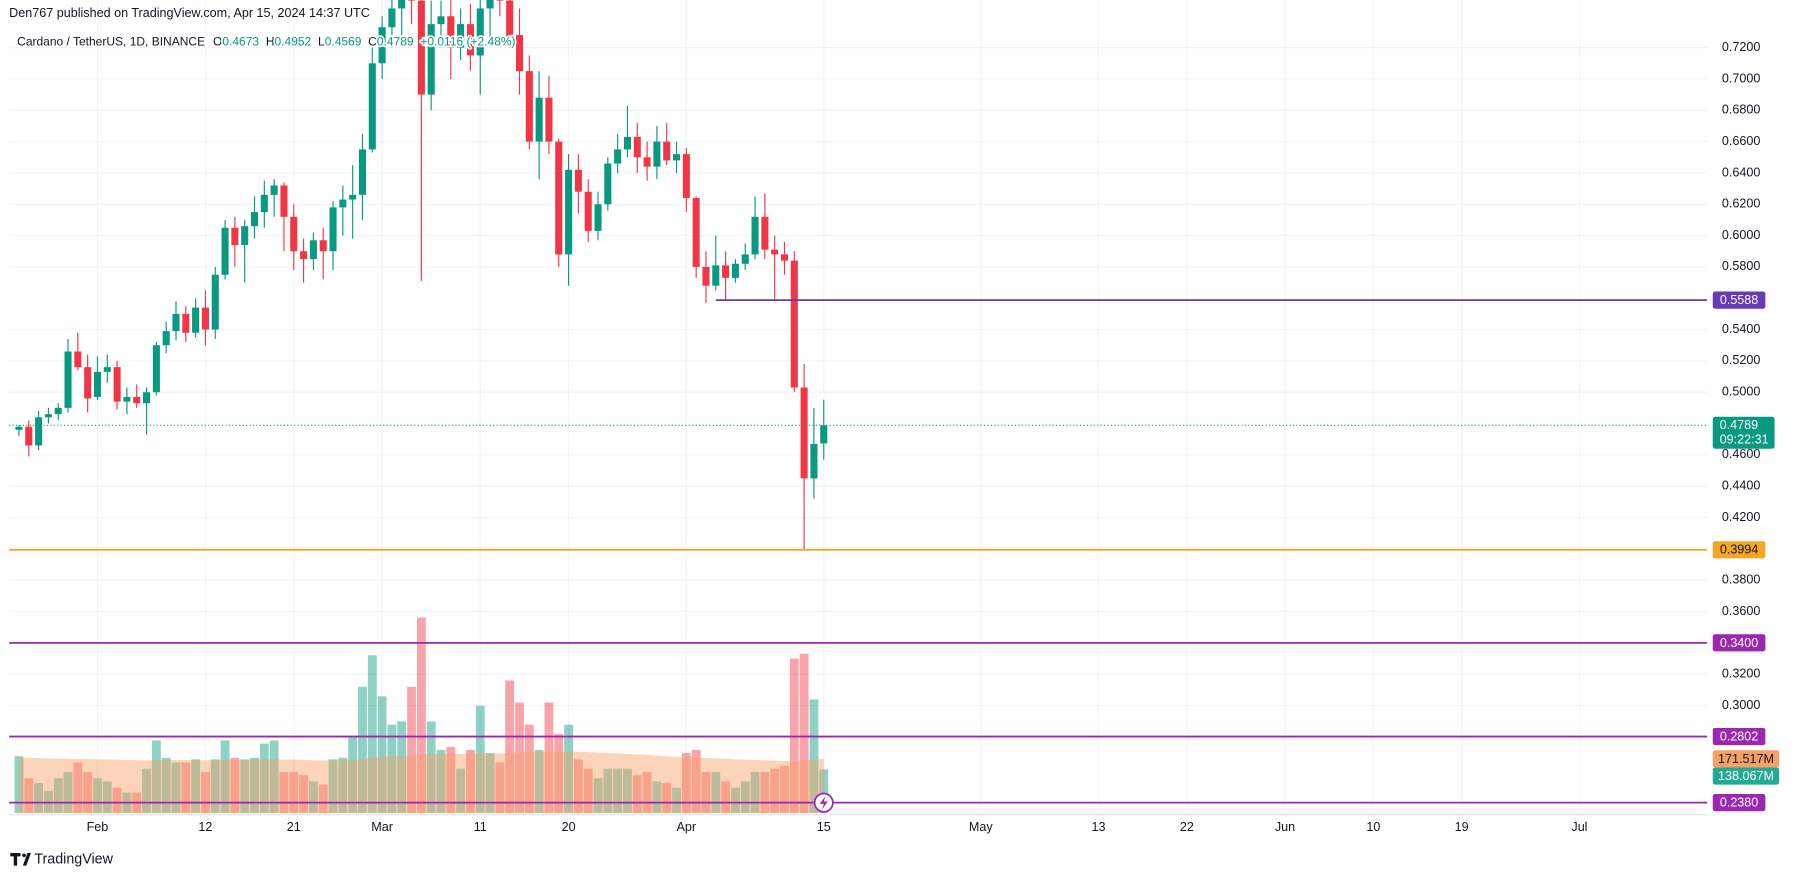 This screenshot has width=1794, height=877. What do you see at coordinates (1187, 827) in the screenshot?
I see `x-tick-label: 22` at bounding box center [1187, 827].